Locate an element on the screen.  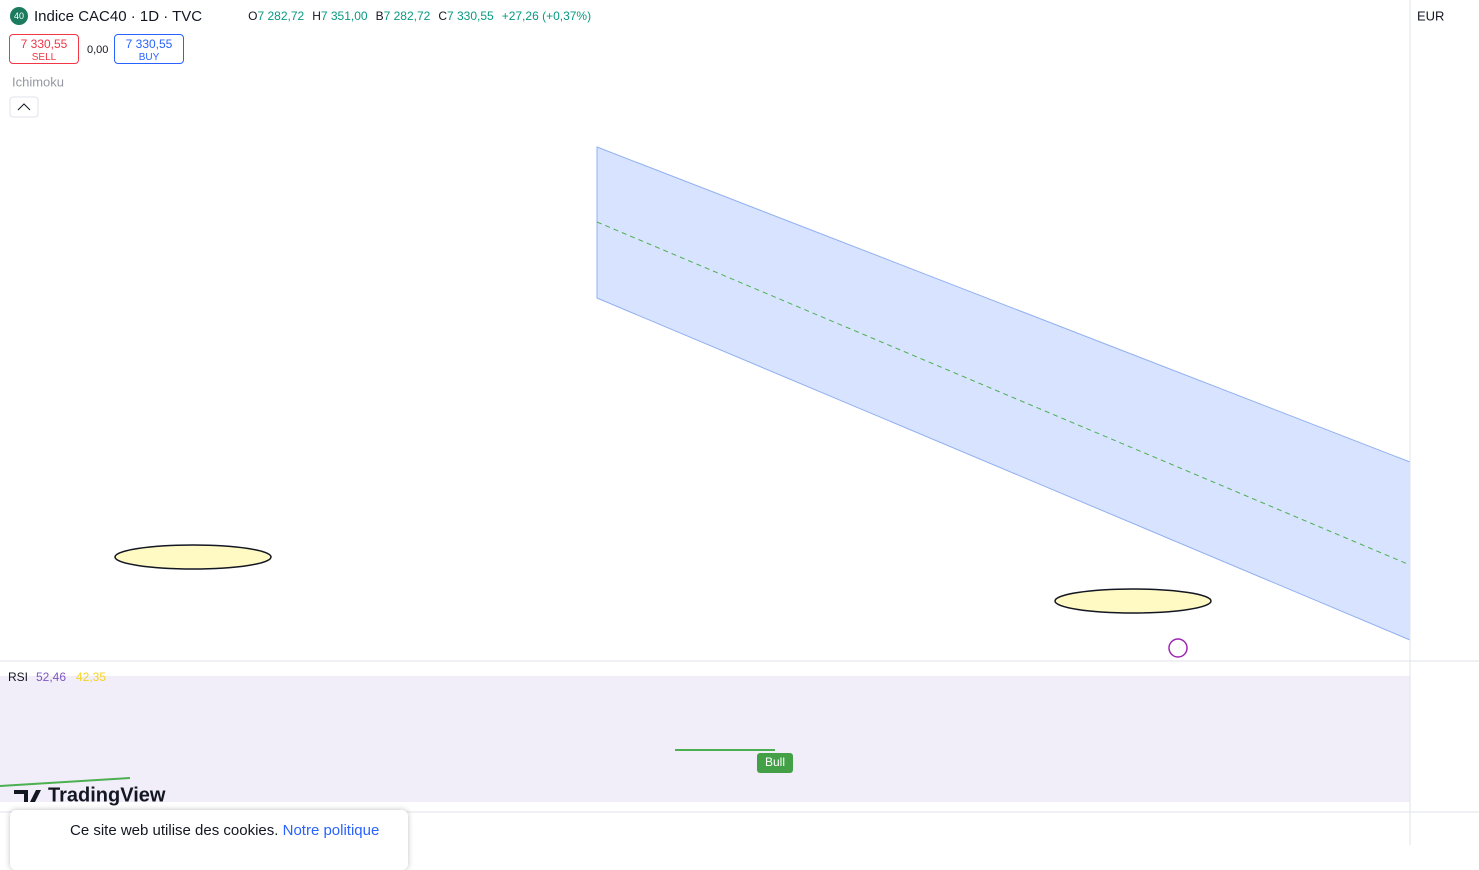
event-icon is located at coordinates (1178, 648).